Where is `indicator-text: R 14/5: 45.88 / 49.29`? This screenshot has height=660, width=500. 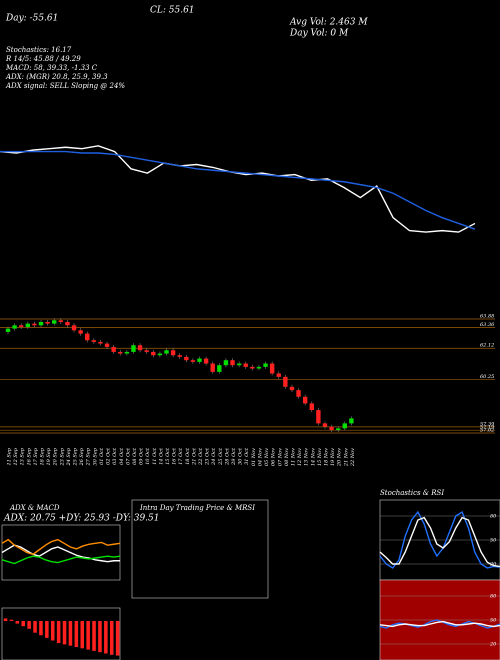
indicator-text: R 14/5: 45.88 / 49.29 is located at coordinates (43, 59).